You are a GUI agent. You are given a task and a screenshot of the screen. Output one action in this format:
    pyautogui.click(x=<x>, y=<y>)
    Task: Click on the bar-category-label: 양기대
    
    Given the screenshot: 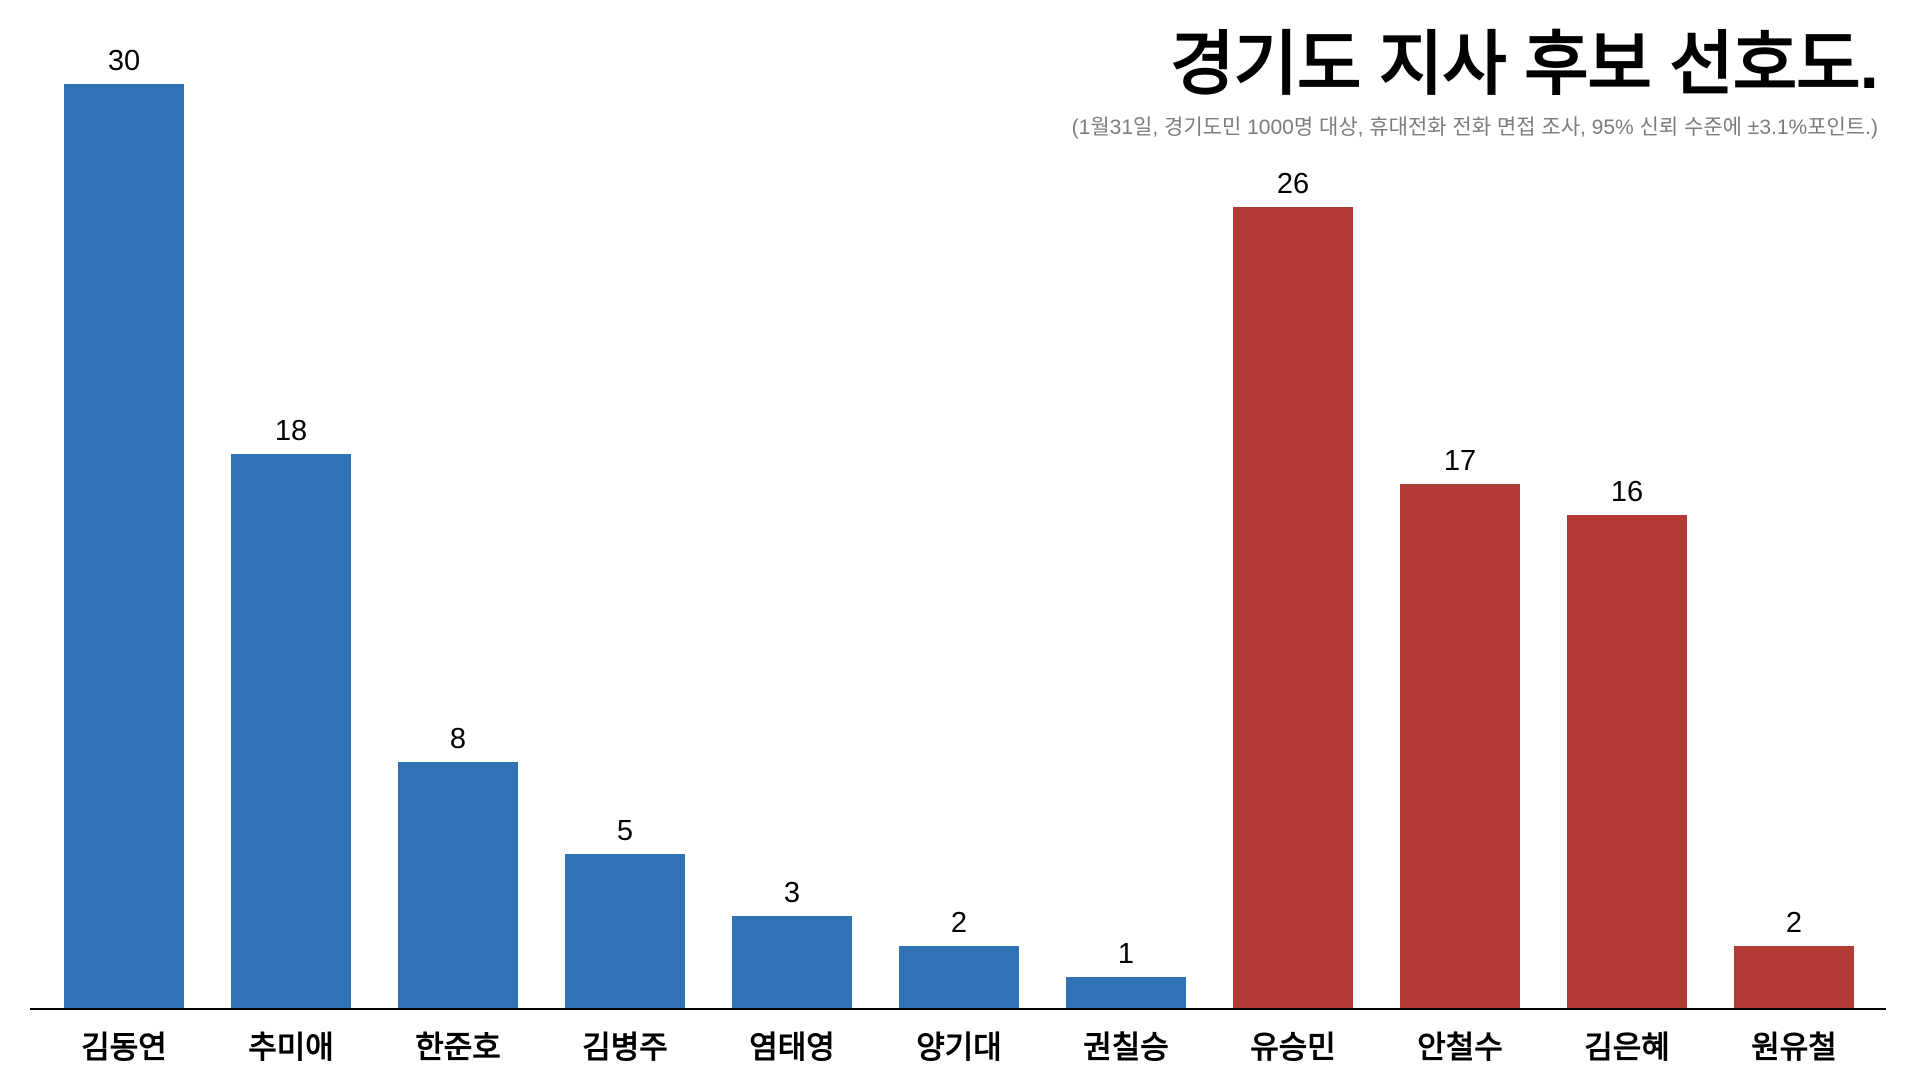 What is the action you would take?
    pyautogui.click(x=959, y=1047)
    